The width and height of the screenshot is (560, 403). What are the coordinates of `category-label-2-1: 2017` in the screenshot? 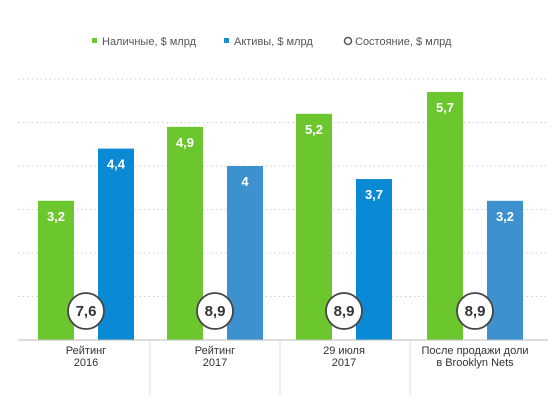 It's located at (344, 363).